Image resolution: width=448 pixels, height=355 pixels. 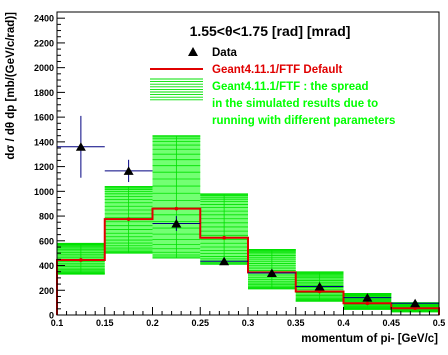 I want to click on y-tick-label: 2400, so click(x=44, y=19).